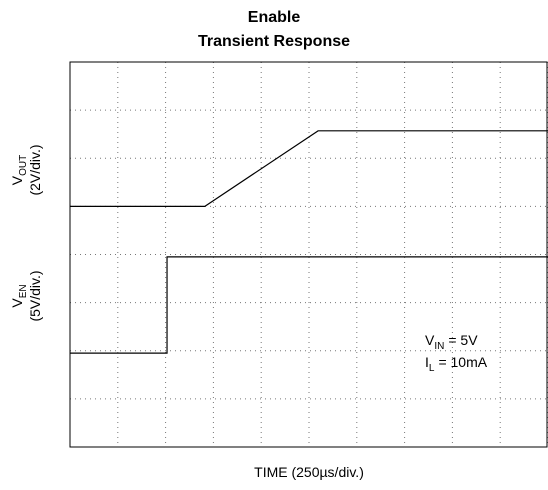 The image size is (548, 490). I want to click on trace, so click(309, 168).